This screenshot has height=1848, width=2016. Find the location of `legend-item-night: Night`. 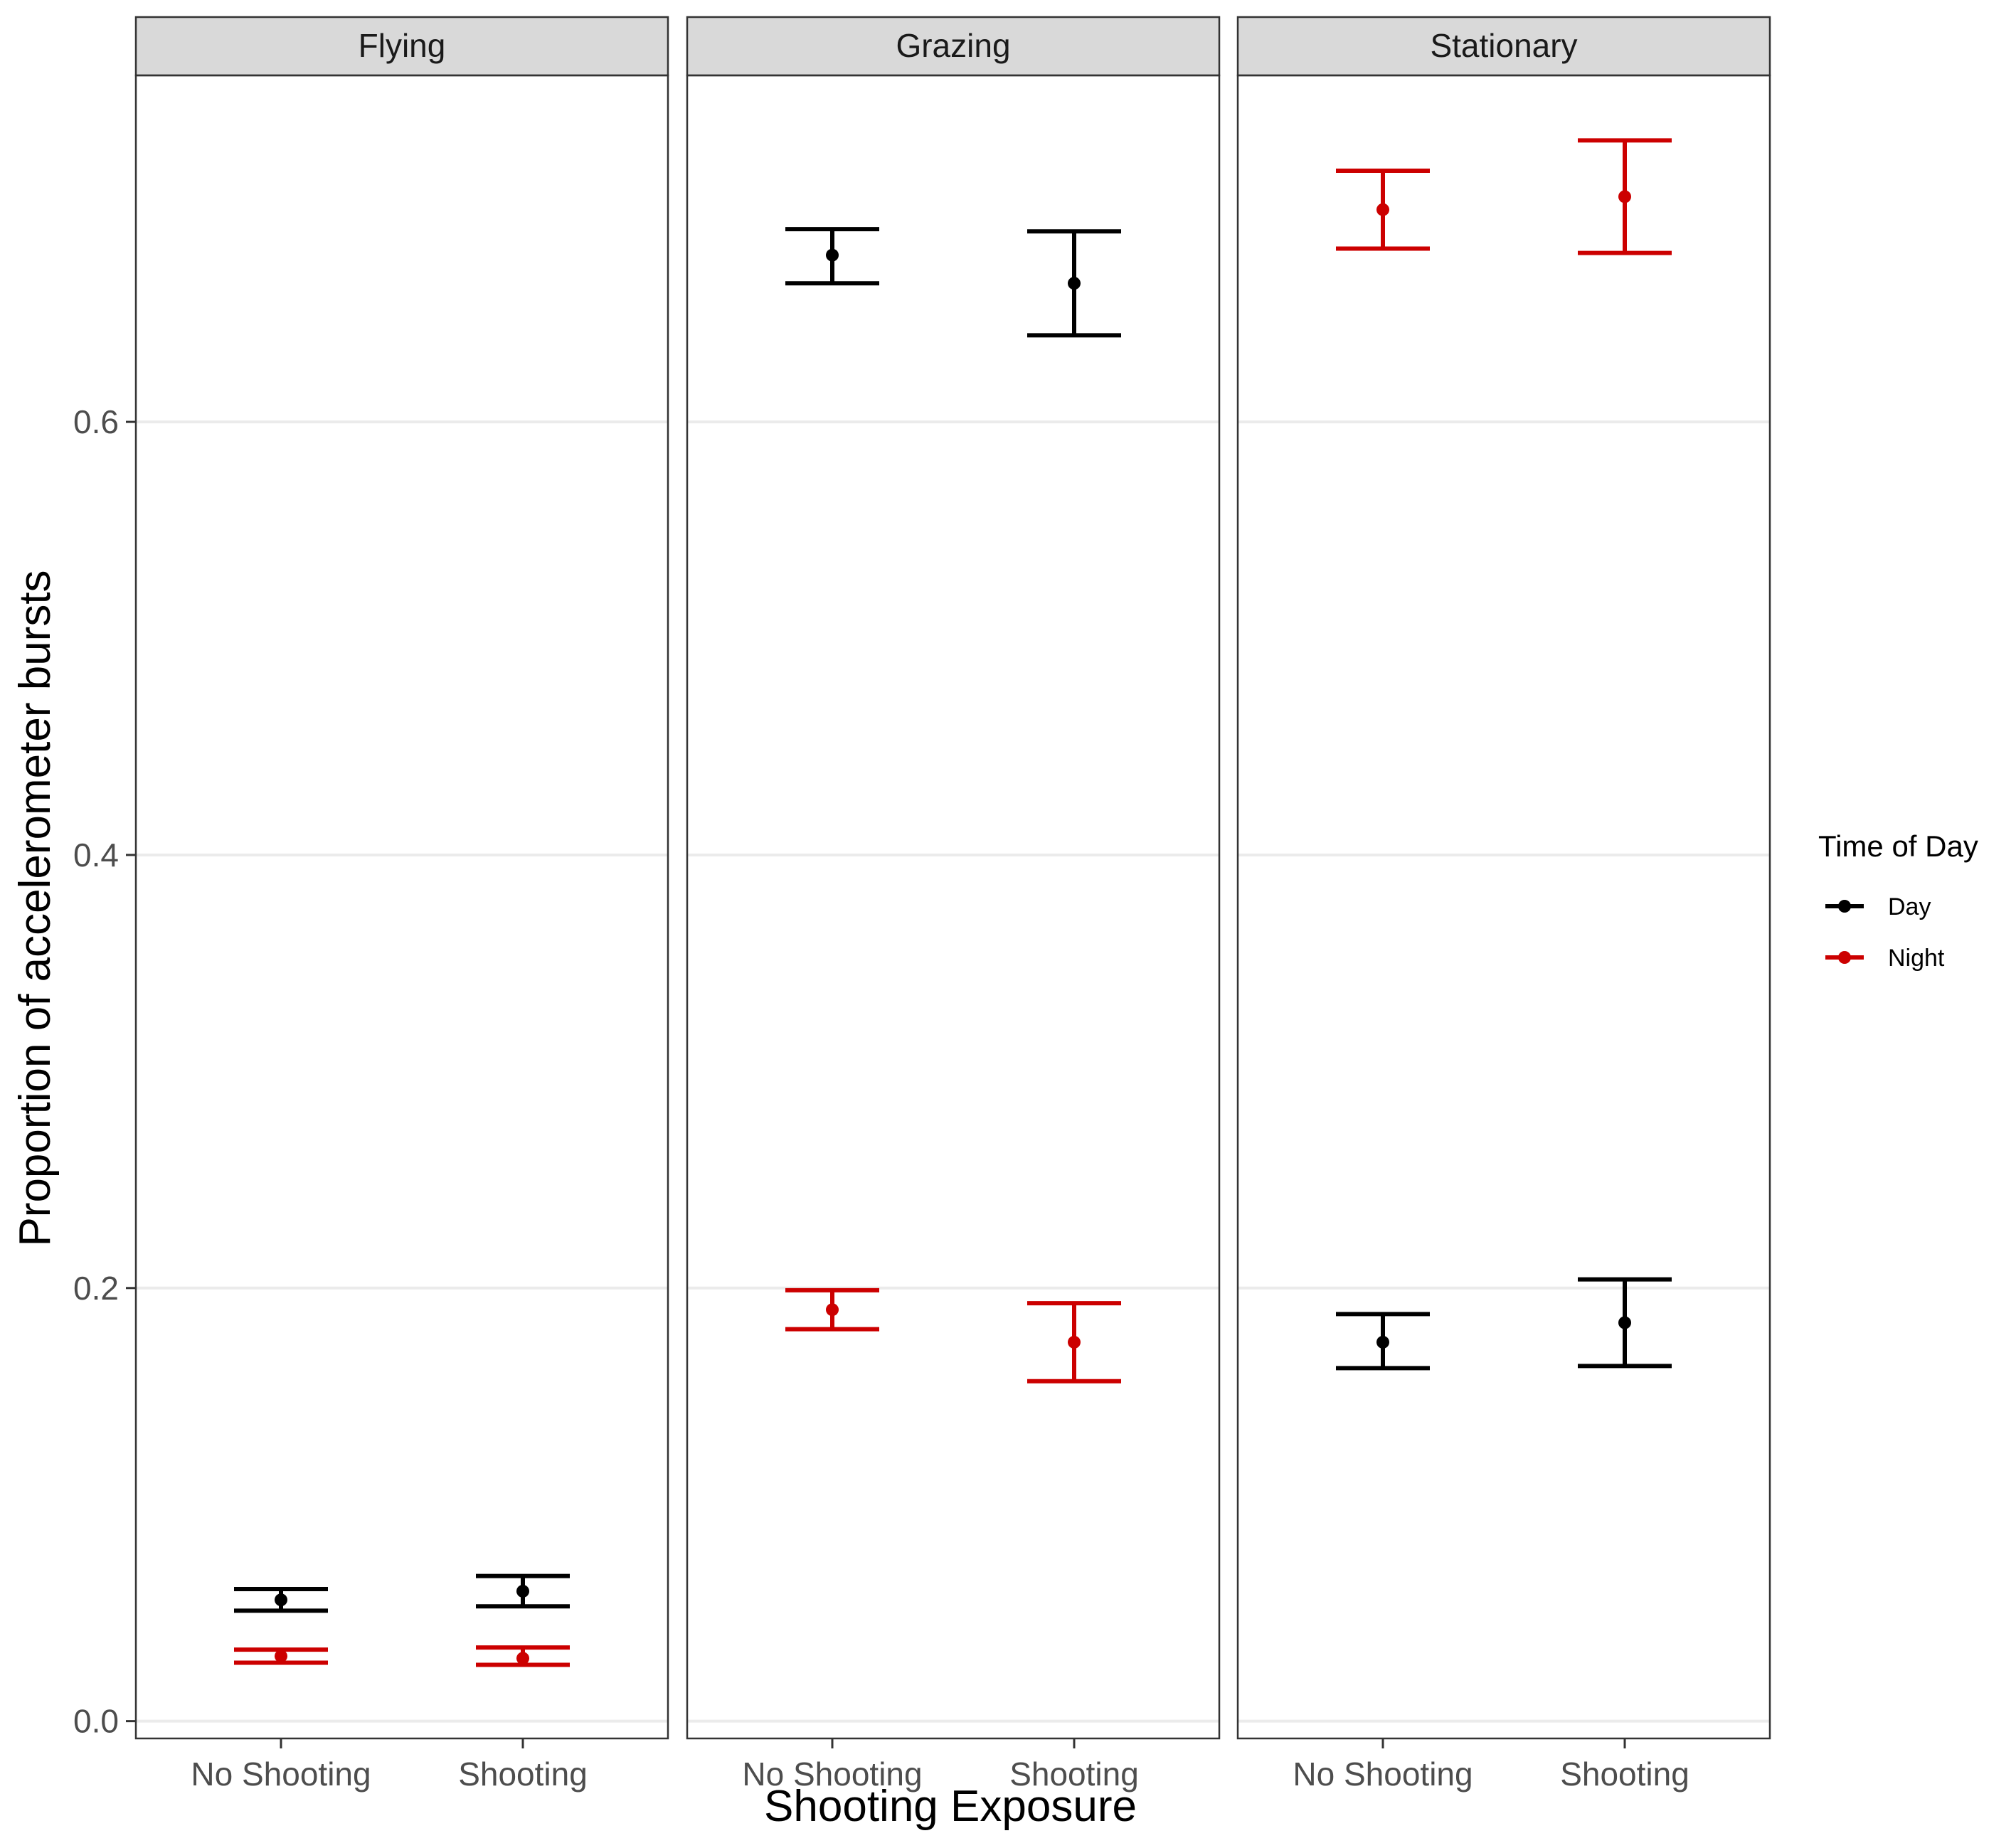

legend-item-night: Night is located at coordinates (1885, 958).